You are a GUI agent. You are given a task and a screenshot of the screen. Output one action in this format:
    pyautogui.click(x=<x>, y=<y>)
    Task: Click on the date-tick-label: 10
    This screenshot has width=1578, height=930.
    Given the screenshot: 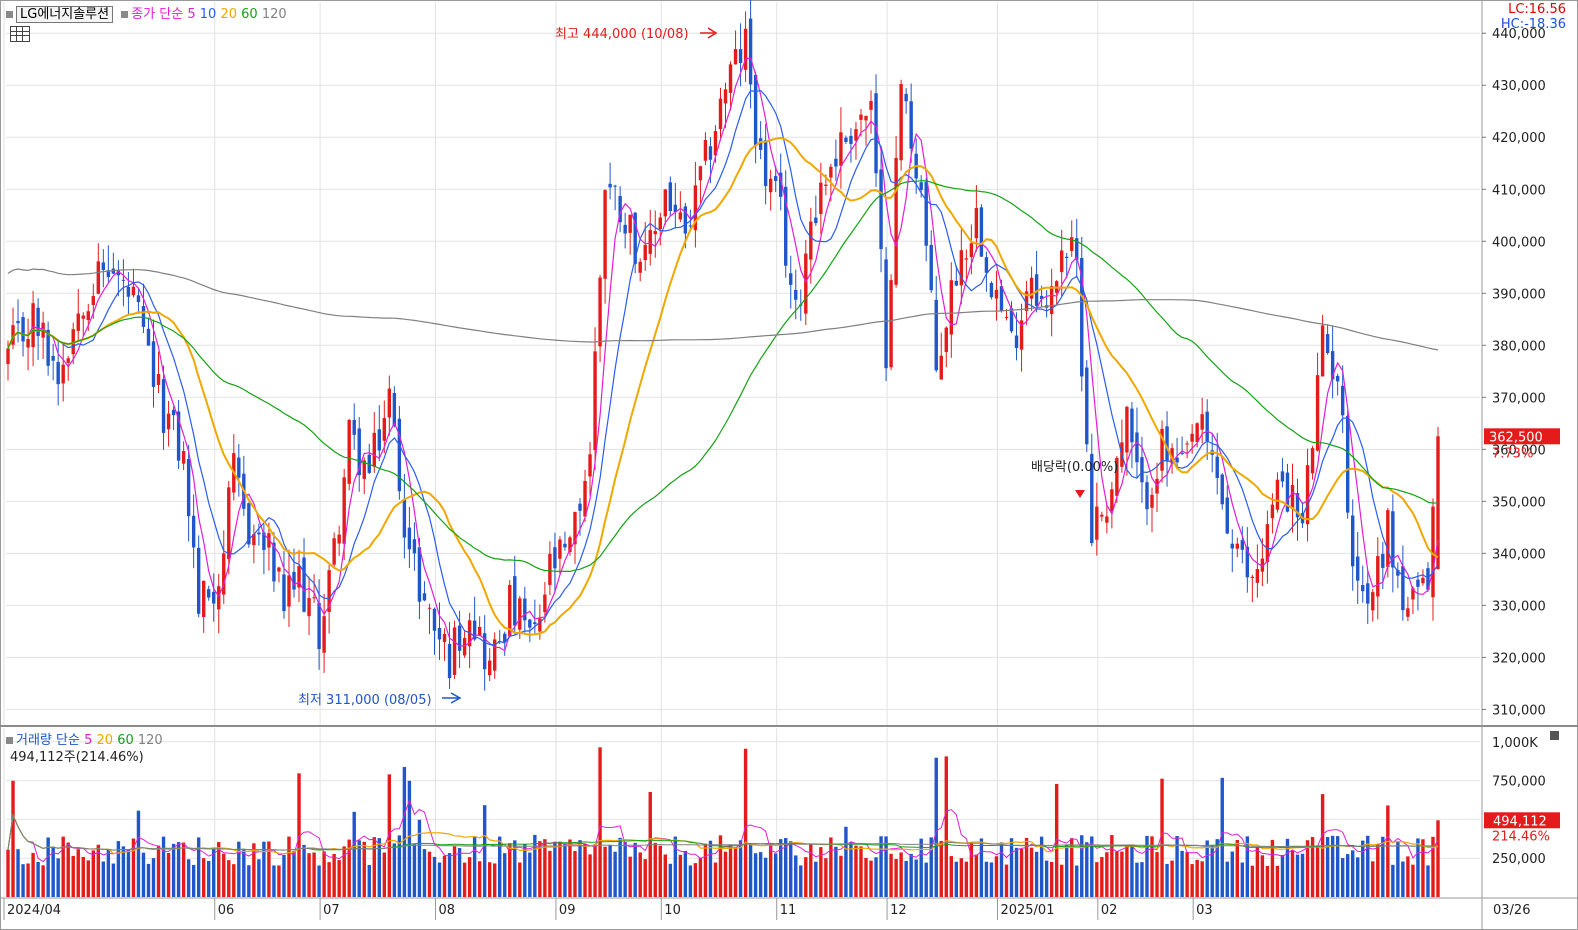 What is the action you would take?
    pyautogui.click(x=672, y=910)
    